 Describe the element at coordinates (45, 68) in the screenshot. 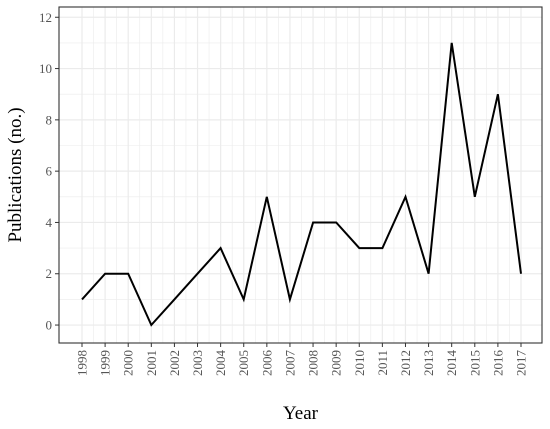

I see `y-tick-label: 10` at that location.